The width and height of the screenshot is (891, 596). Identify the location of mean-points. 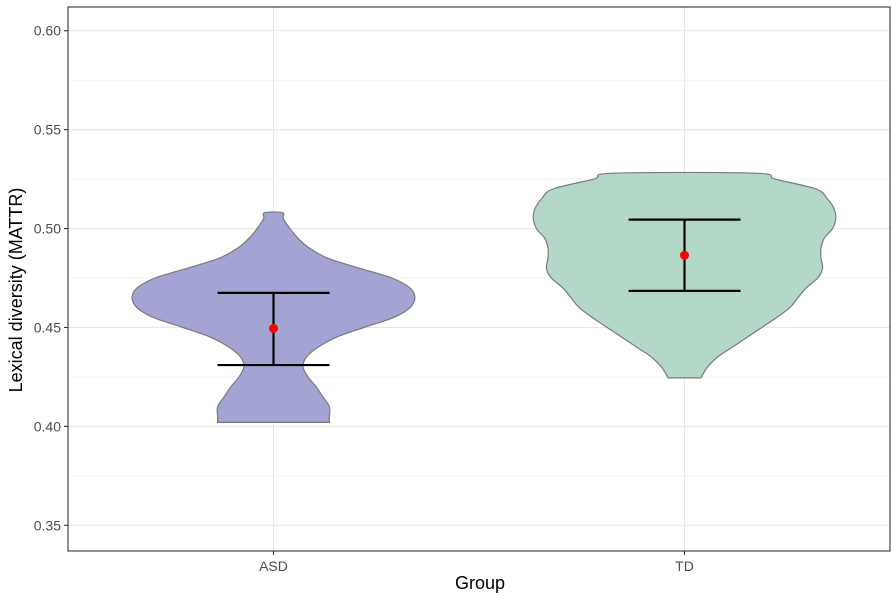
(479, 291).